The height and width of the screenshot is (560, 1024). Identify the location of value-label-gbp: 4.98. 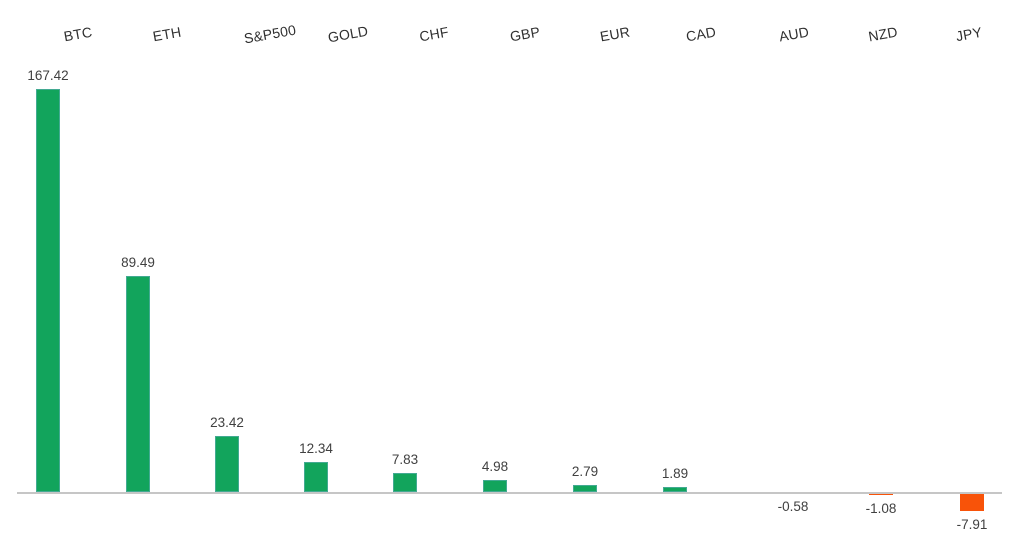
(495, 466).